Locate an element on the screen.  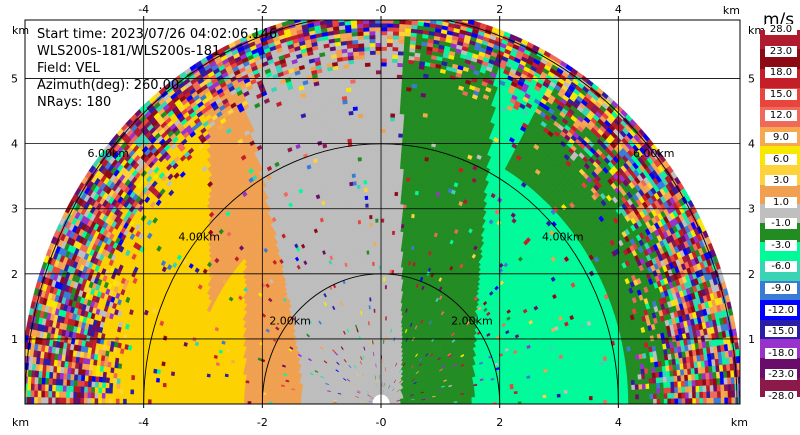
colorbar-label: -15.0 is located at coordinates (781, 332).